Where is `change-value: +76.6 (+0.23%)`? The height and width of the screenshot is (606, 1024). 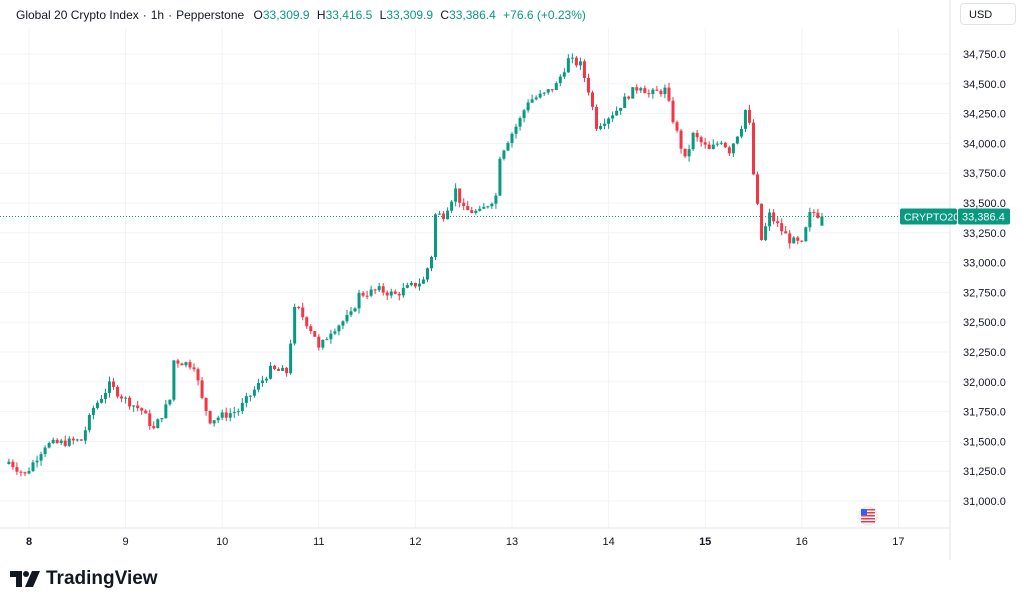 change-value: +76.6 (+0.23%) is located at coordinates (544, 15).